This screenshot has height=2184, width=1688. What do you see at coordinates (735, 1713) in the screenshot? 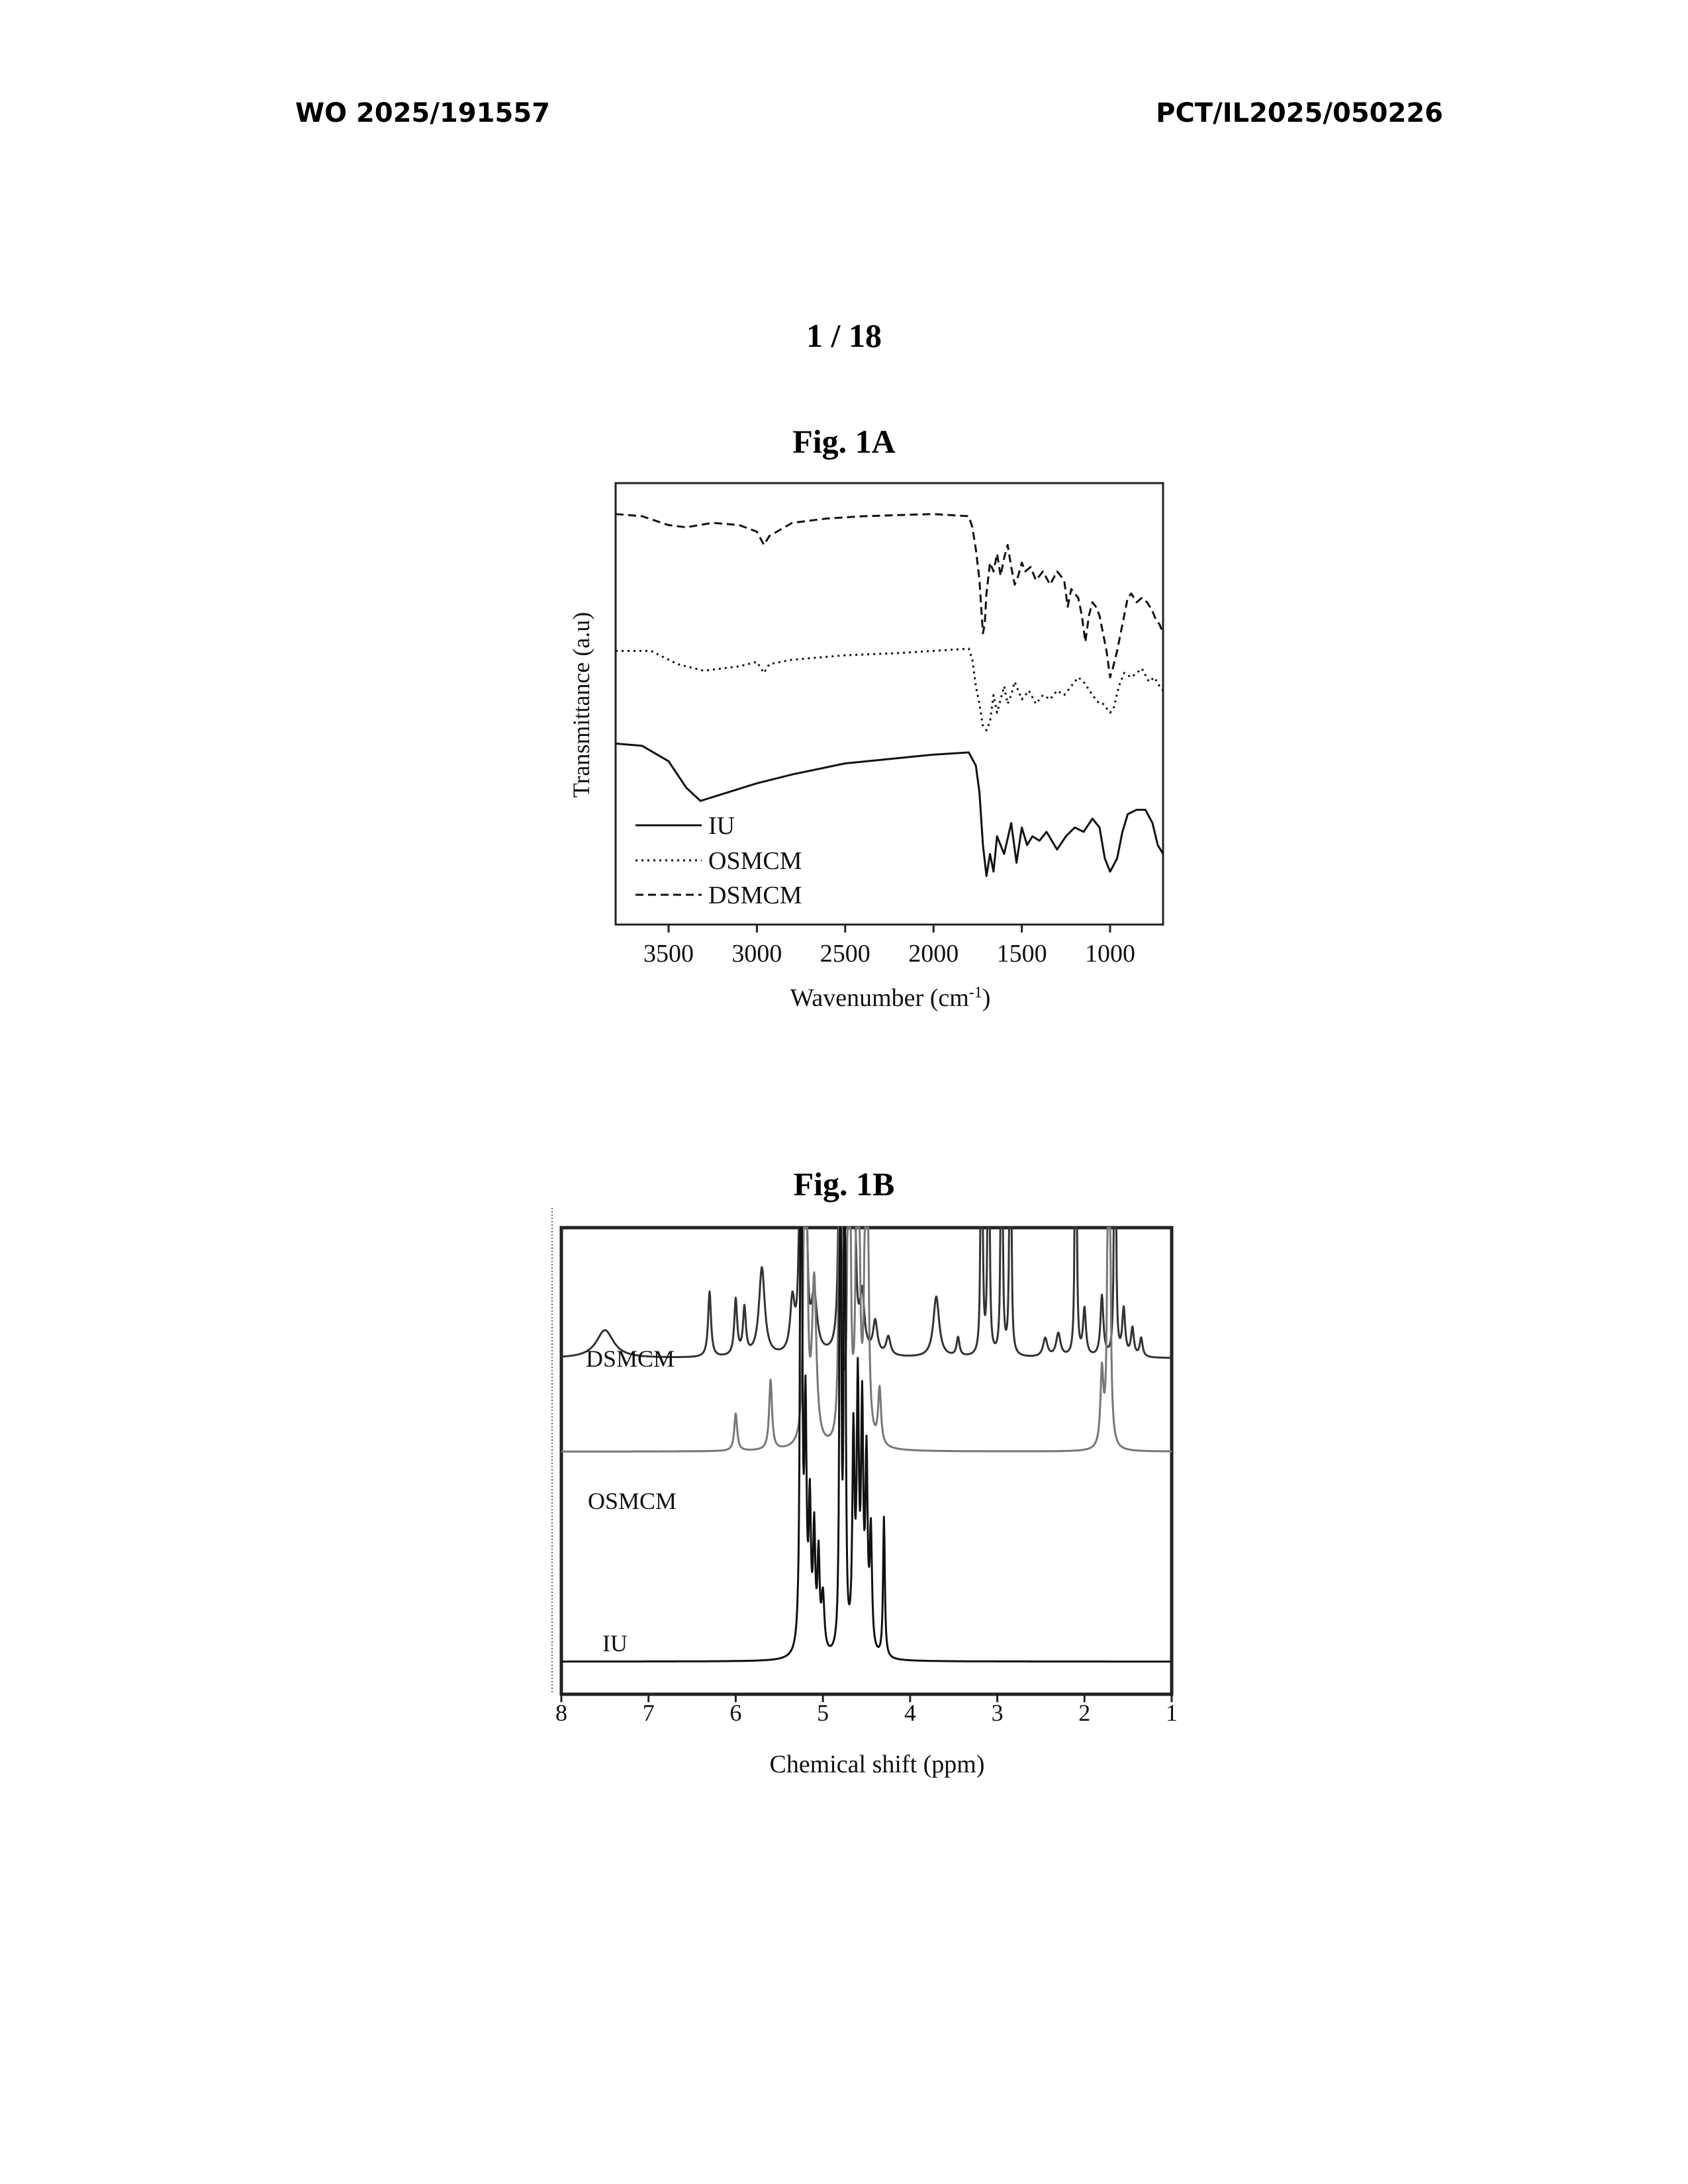
I see `x-tick-label: 6` at bounding box center [735, 1713].